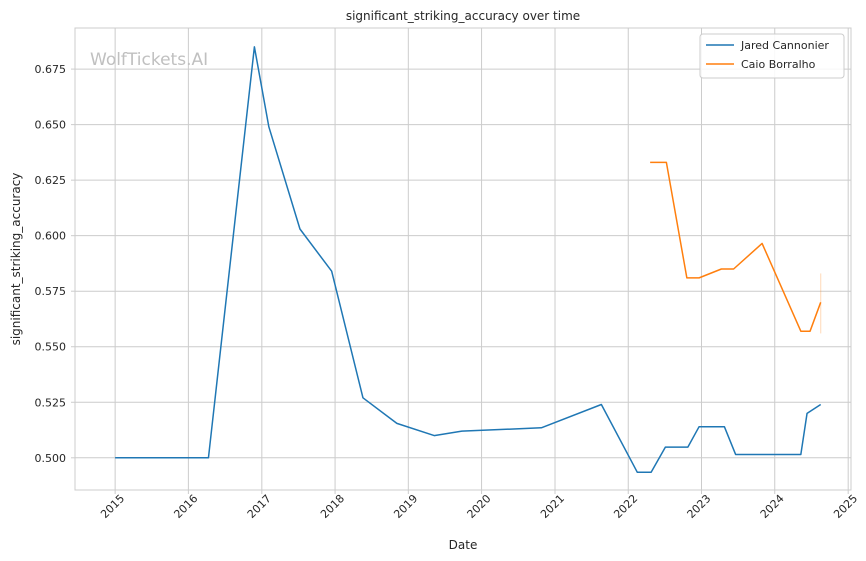 The image size is (866, 561). Describe the element at coordinates (51, 125) in the screenshot. I see `y-tick-label: 0.650` at that location.